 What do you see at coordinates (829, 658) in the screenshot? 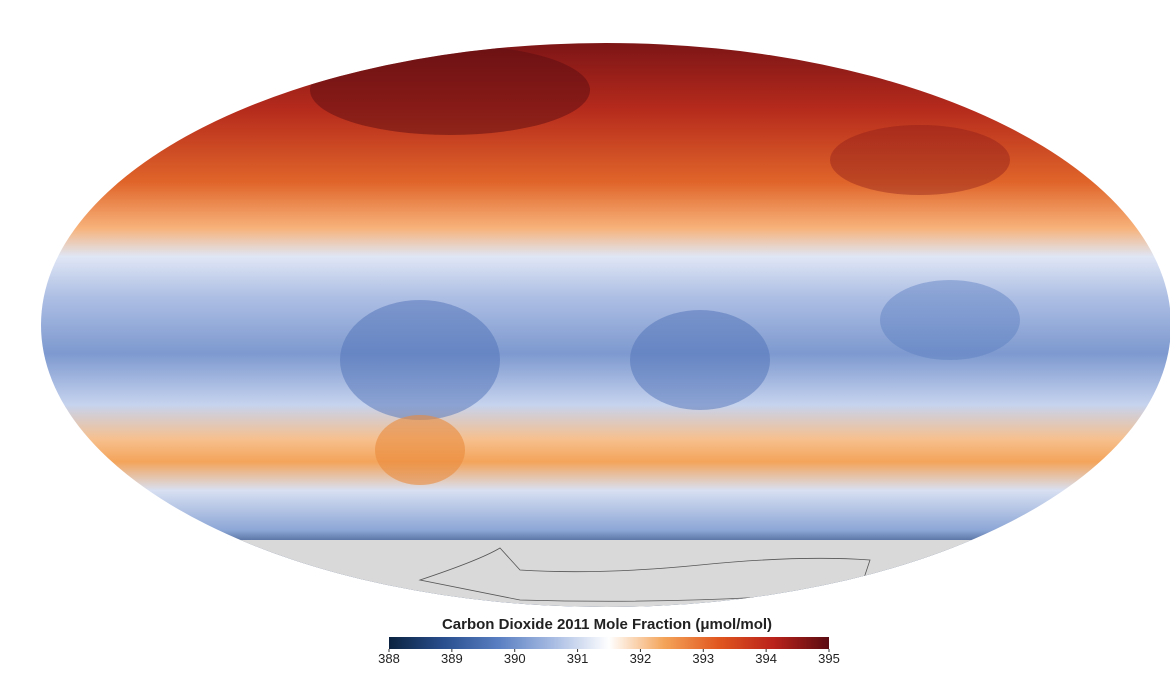
I see `colorbar-tick-label: 395` at bounding box center [829, 658].